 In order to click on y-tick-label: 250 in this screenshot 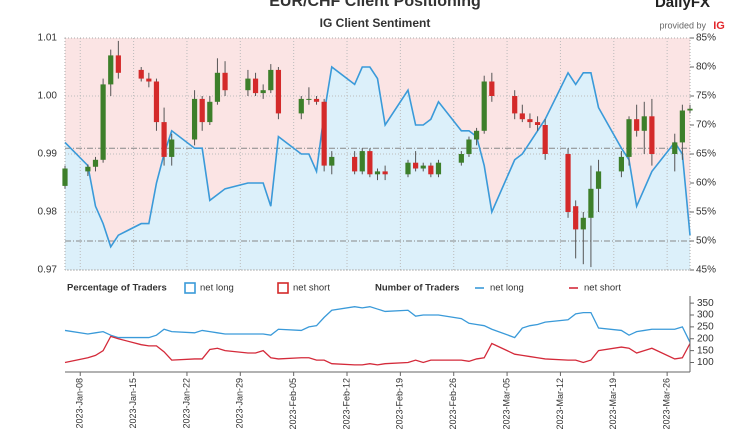, I will do `click(705, 327)`.